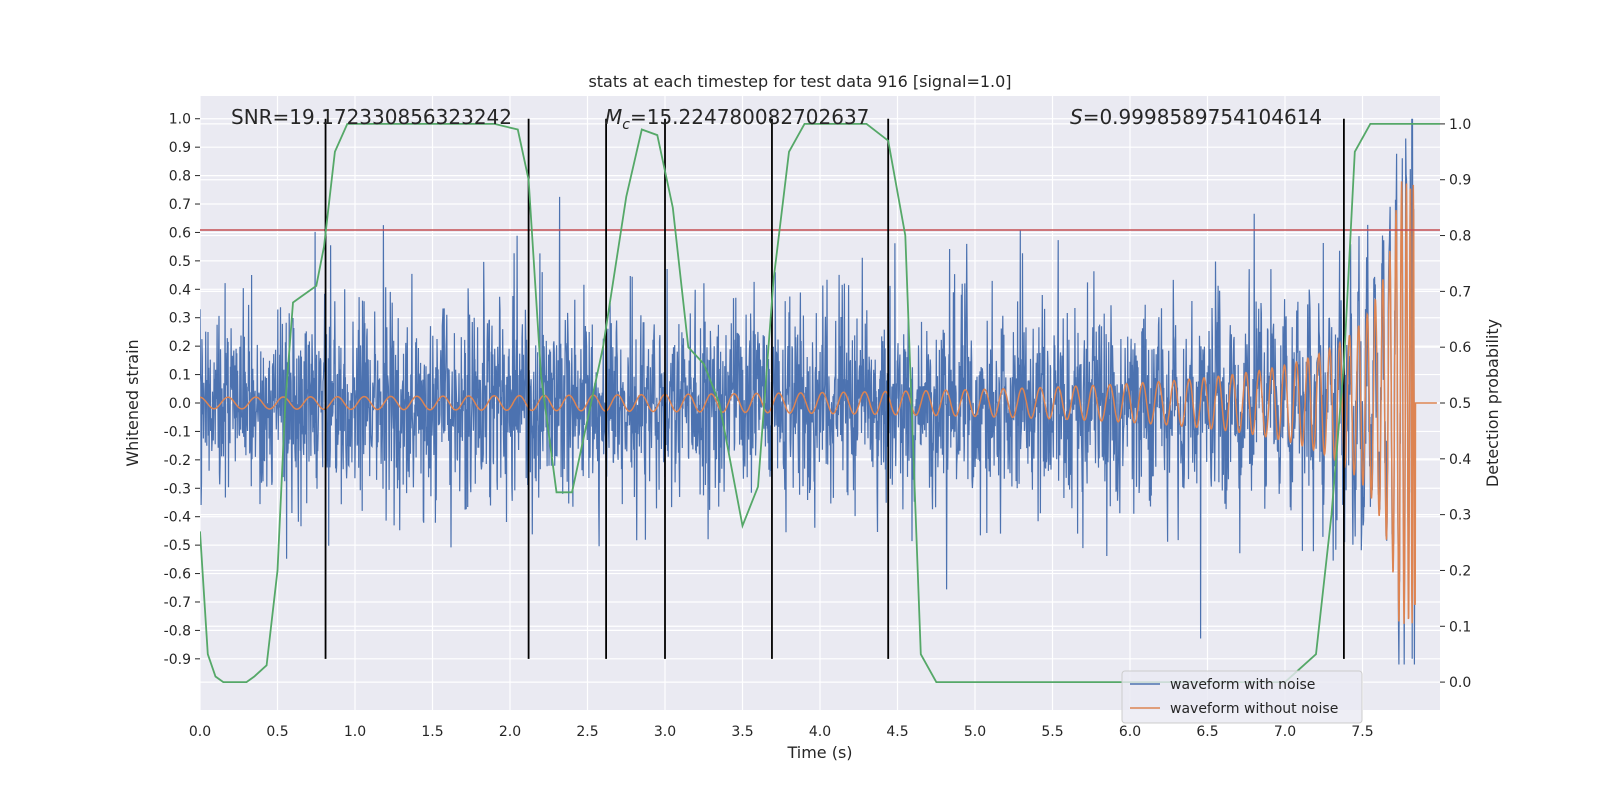 The width and height of the screenshot is (1600, 800). I want to click on y2-axis-label: Detection probability, so click(1492, 403).